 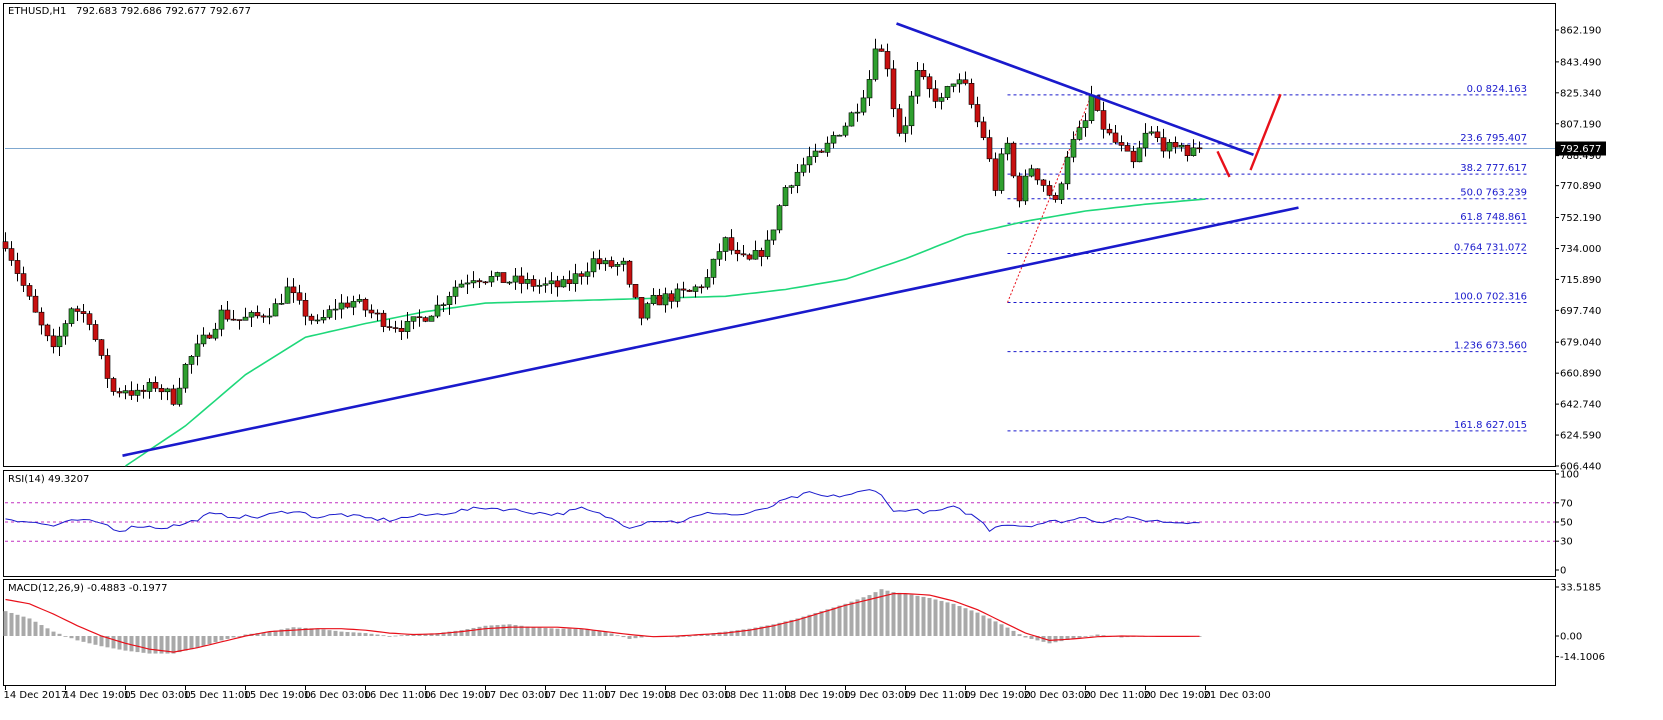 I want to click on time-axis-label: 14 Dec 2017, so click(x=36, y=695).